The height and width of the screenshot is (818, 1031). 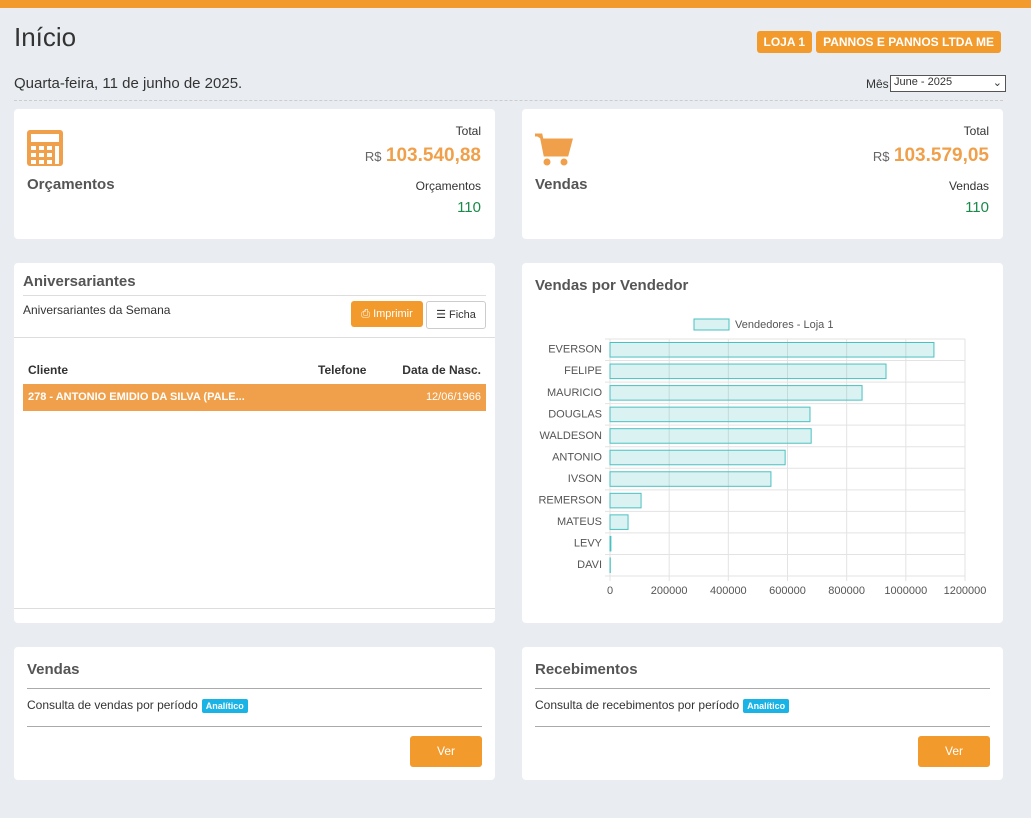 I want to click on ficha-button: ☰ Ficha, so click(x=456, y=315).